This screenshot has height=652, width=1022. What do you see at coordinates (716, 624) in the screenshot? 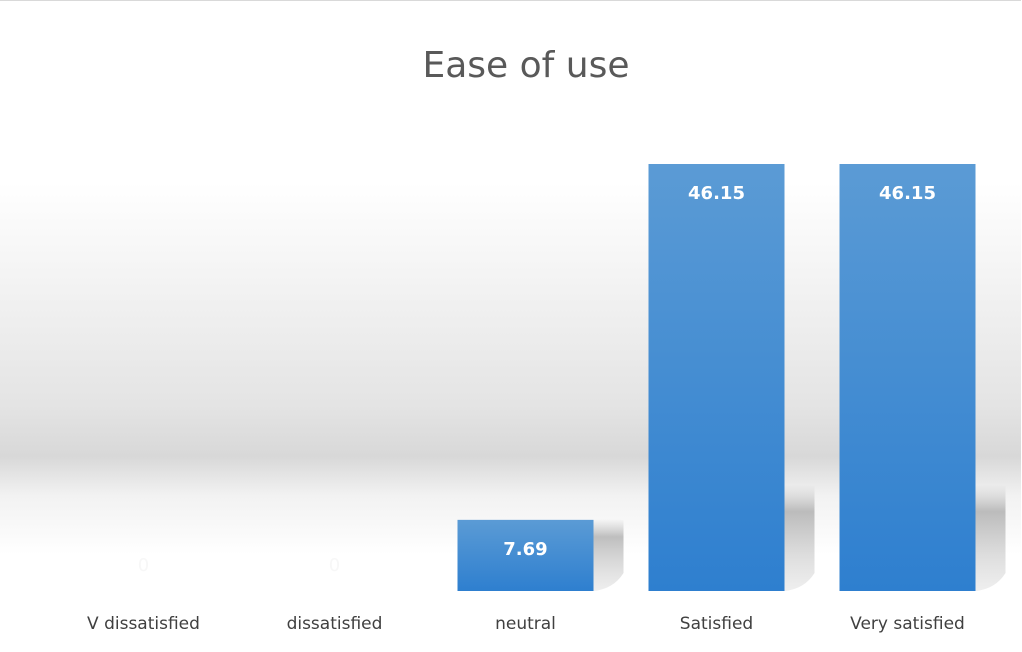
I see `x-tick-label: Satisfied` at bounding box center [716, 624].